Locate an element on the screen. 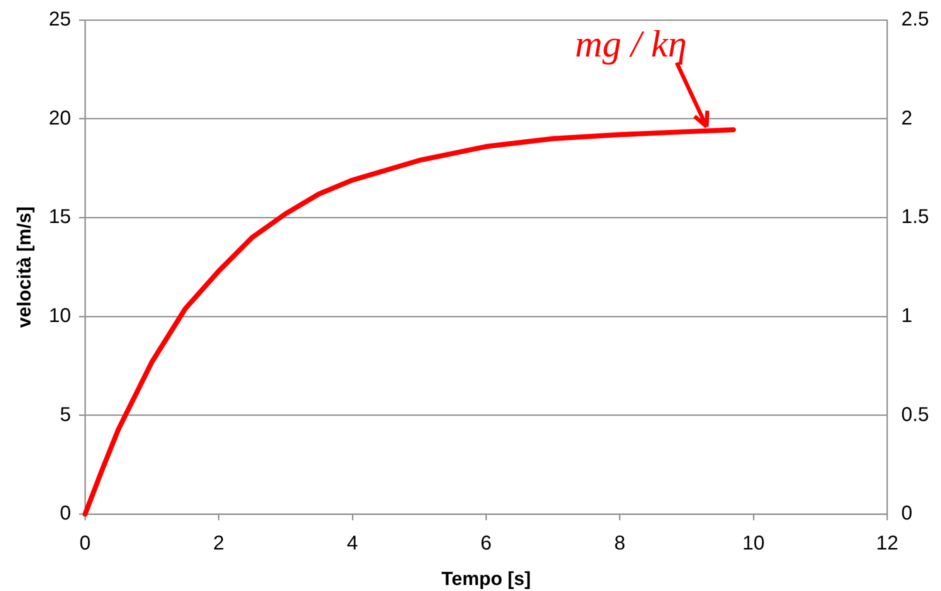 Image resolution: width=941 pixels, height=591 pixels. y-tick-label: 0 is located at coordinates (66, 513).